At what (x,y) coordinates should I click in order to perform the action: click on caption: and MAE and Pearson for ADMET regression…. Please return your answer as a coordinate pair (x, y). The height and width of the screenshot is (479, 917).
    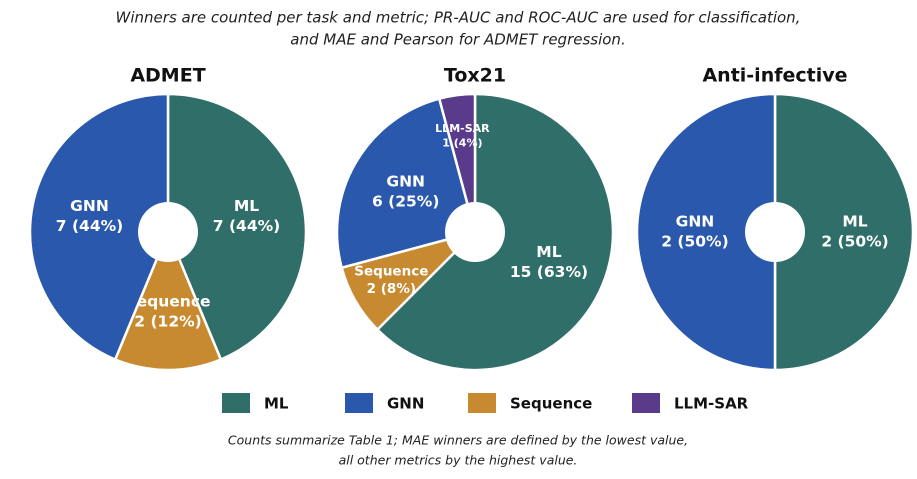
    Looking at the image, I should click on (457, 40).